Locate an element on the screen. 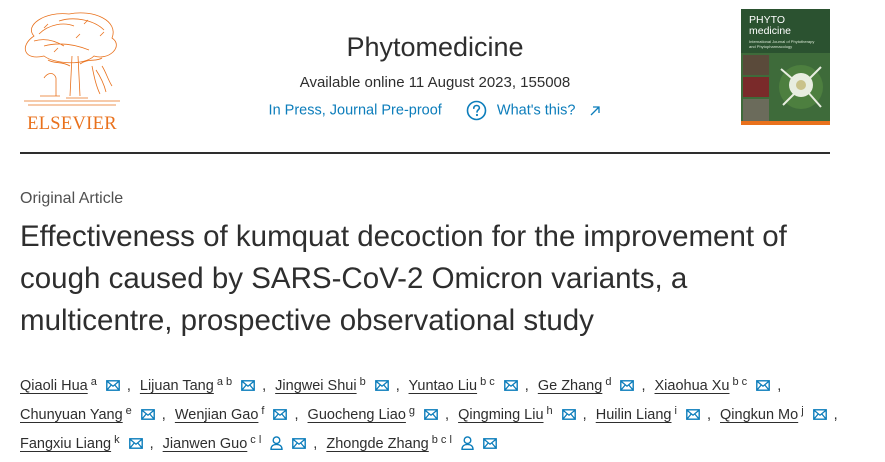  elsevier-wordmark: ELSEVIER is located at coordinates (72, 124).